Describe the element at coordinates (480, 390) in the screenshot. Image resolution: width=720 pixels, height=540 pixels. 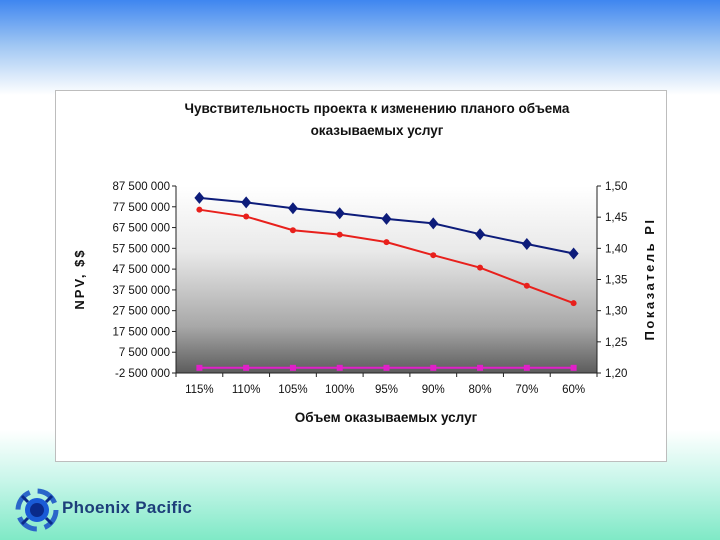
I see `x-tick-label: 80%` at that location.